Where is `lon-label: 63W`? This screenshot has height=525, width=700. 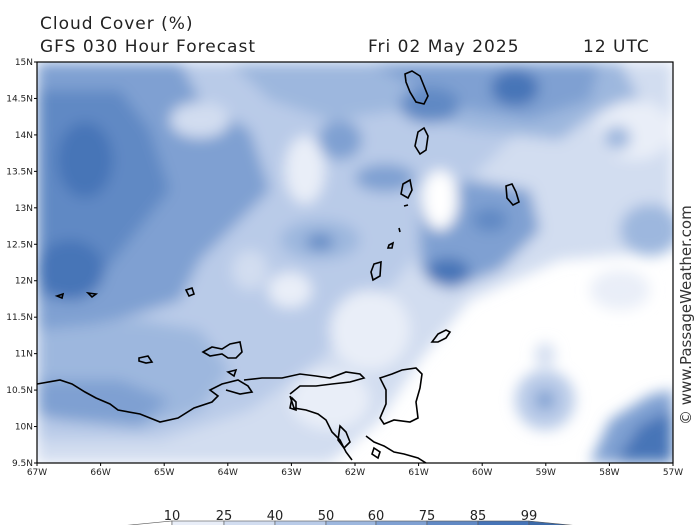 lon-label: 63W is located at coordinates (291, 473).